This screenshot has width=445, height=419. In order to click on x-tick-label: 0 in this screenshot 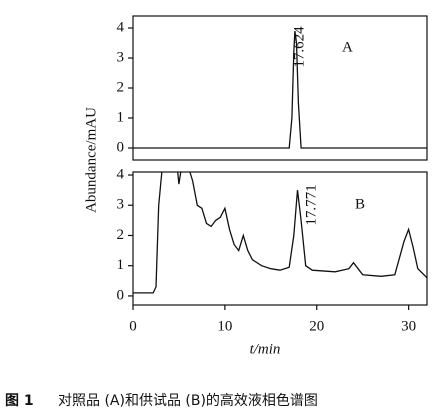, I will do `click(133, 326)`.